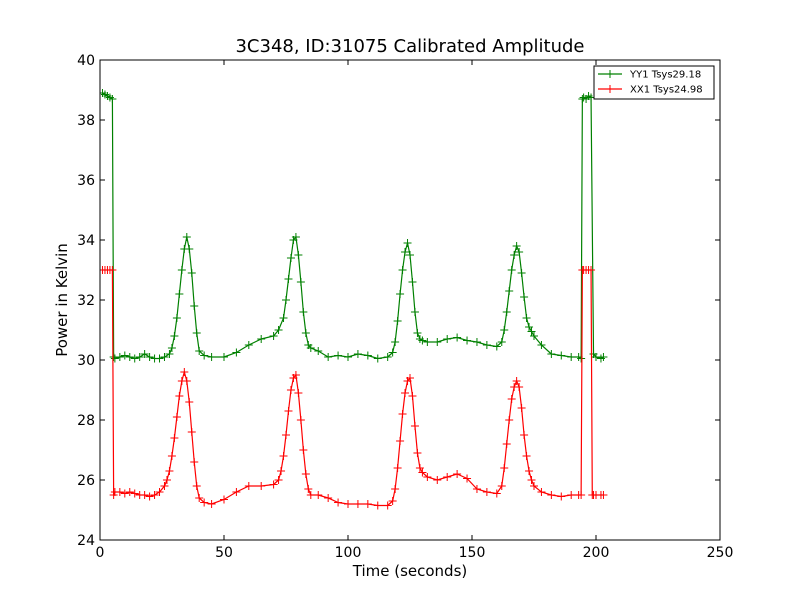 The image size is (800, 600). What do you see at coordinates (86, 121) in the screenshot?
I see `y-tick-label: 38` at bounding box center [86, 121].